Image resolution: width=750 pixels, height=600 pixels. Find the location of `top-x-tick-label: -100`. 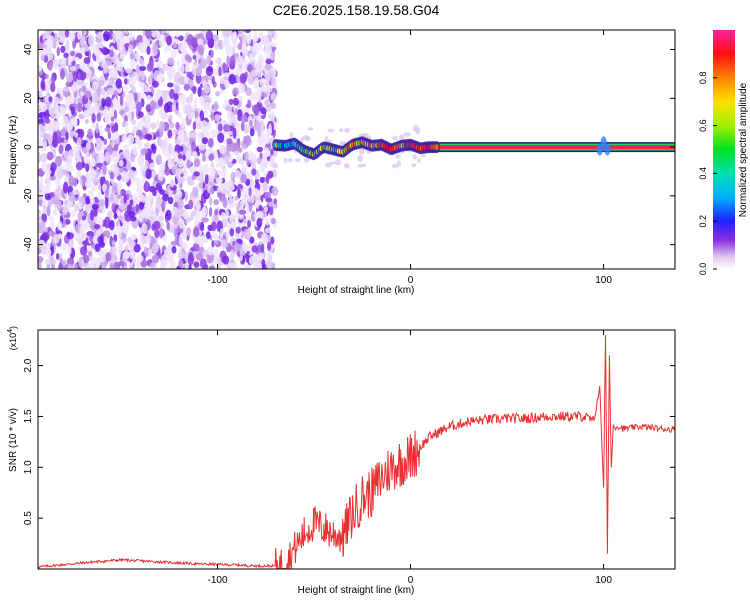

top-x-tick-label: -100 is located at coordinates (218, 280).